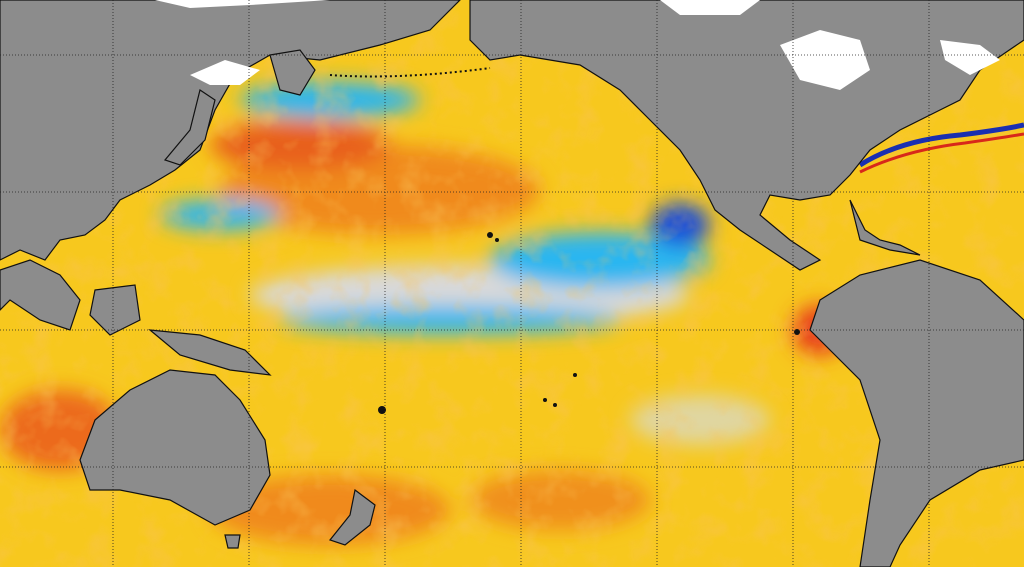 The width and height of the screenshot is (1024, 567). Describe the element at coordinates (242, 4) in the screenshot. I see `sea-ice-arctic` at that location.